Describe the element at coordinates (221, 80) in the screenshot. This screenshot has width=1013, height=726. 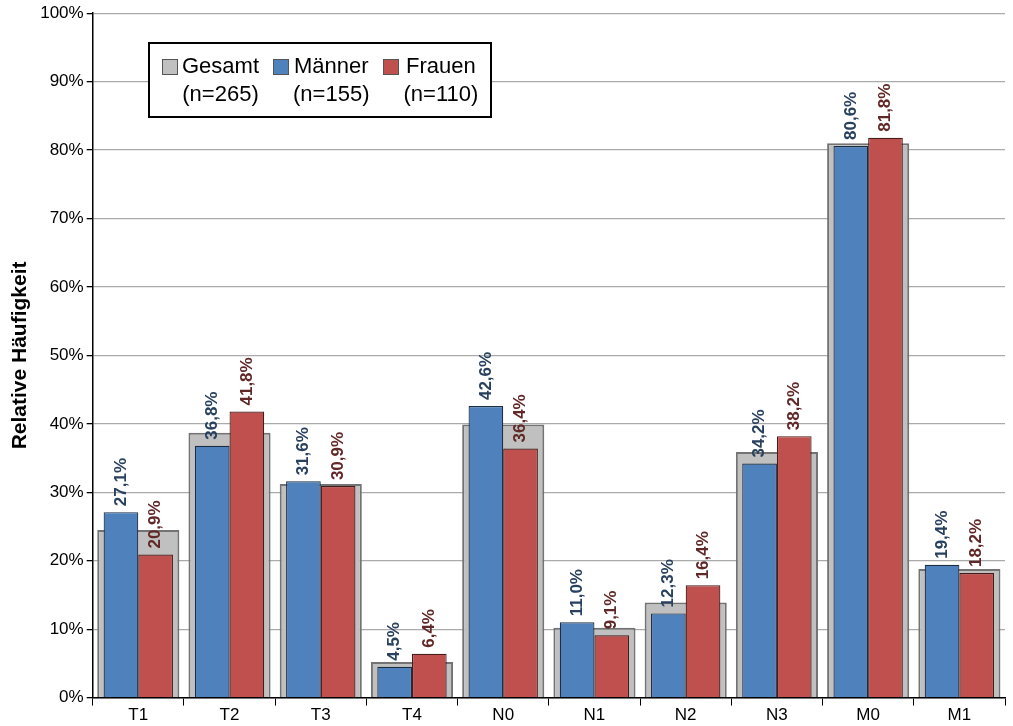
I see `legend-label: Gesamt (n=265)` at that location.